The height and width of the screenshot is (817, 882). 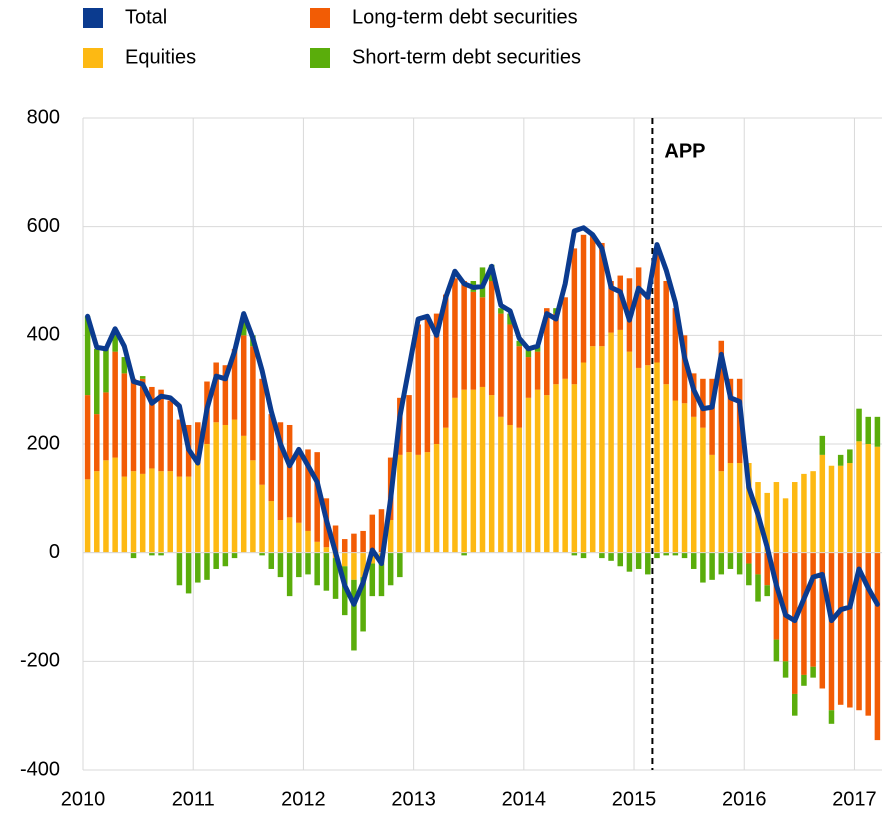 What do you see at coordinates (466, 57) in the screenshot?
I see `legend-label: Short-term debt securities` at bounding box center [466, 57].